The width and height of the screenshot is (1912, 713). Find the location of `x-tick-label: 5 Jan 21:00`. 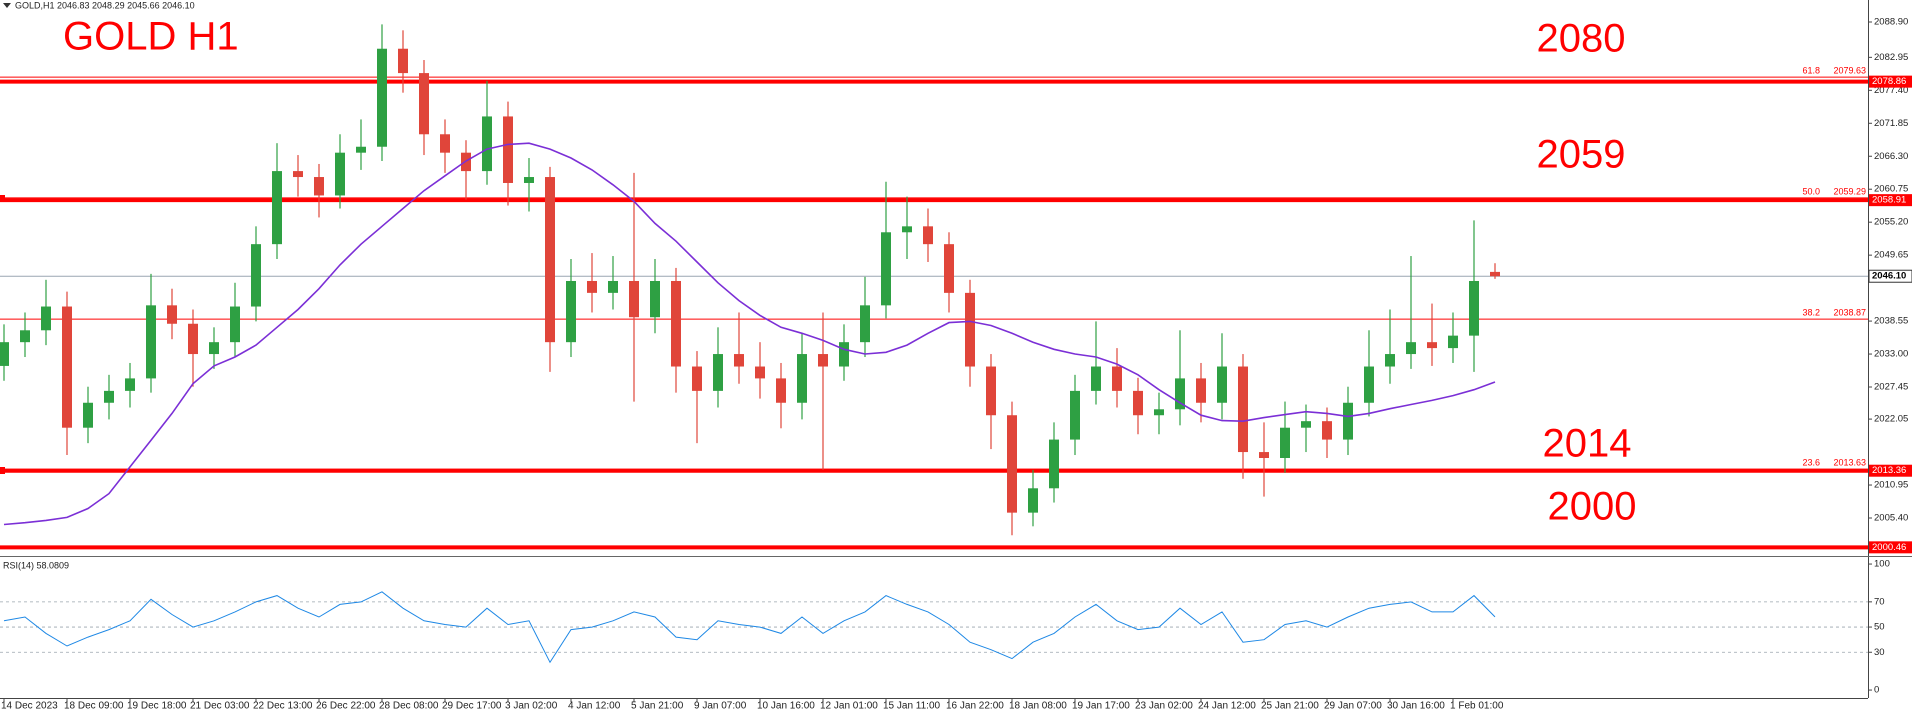

x-tick-label: 5 Jan 21:00 is located at coordinates (657, 706).